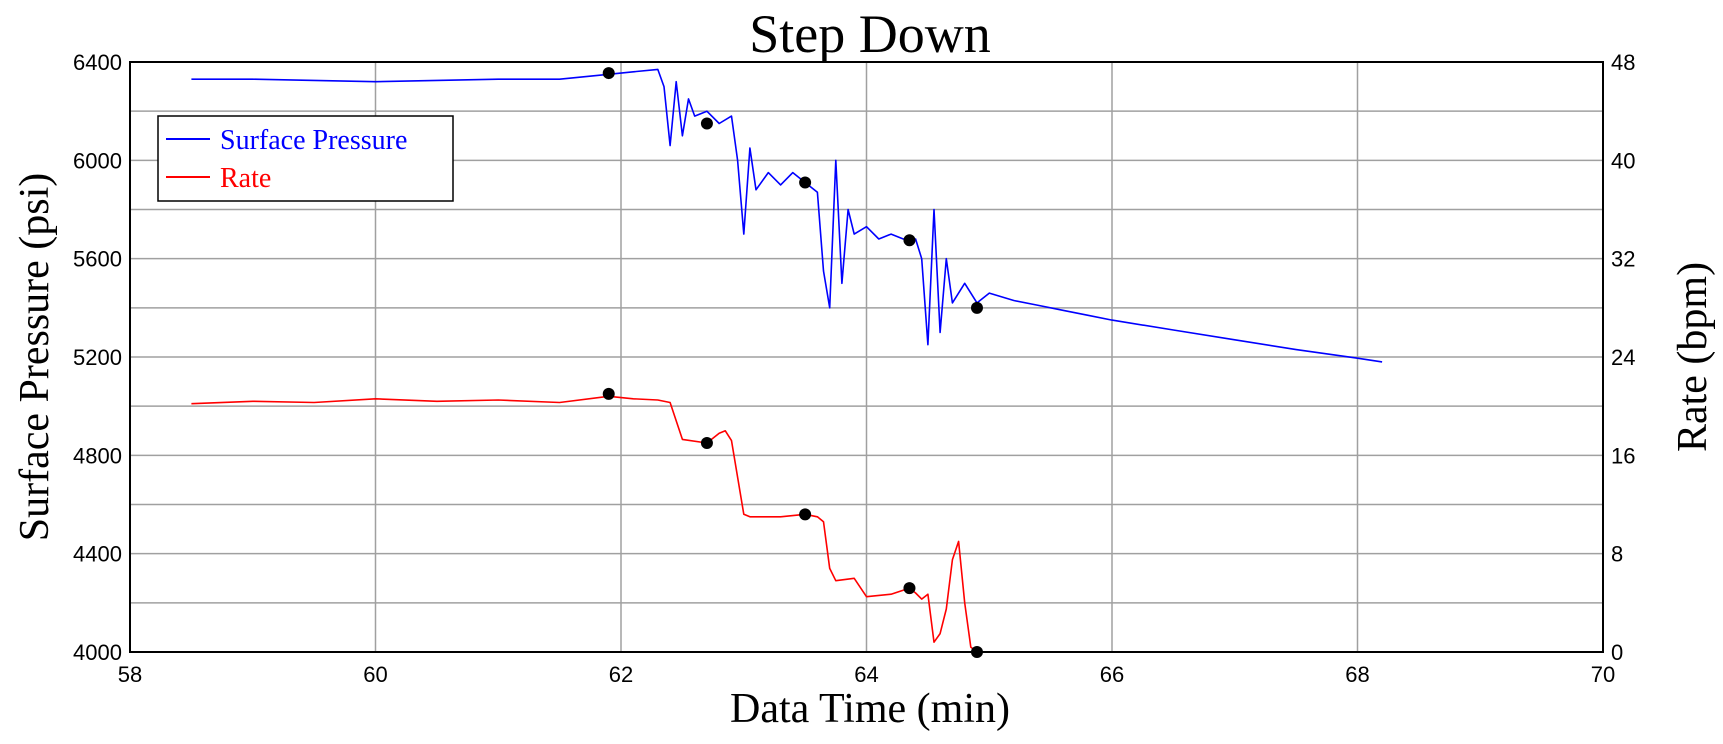 The image size is (1723, 744). What do you see at coordinates (97, 160) in the screenshot?
I see `y-tick-label: 6000` at bounding box center [97, 160].